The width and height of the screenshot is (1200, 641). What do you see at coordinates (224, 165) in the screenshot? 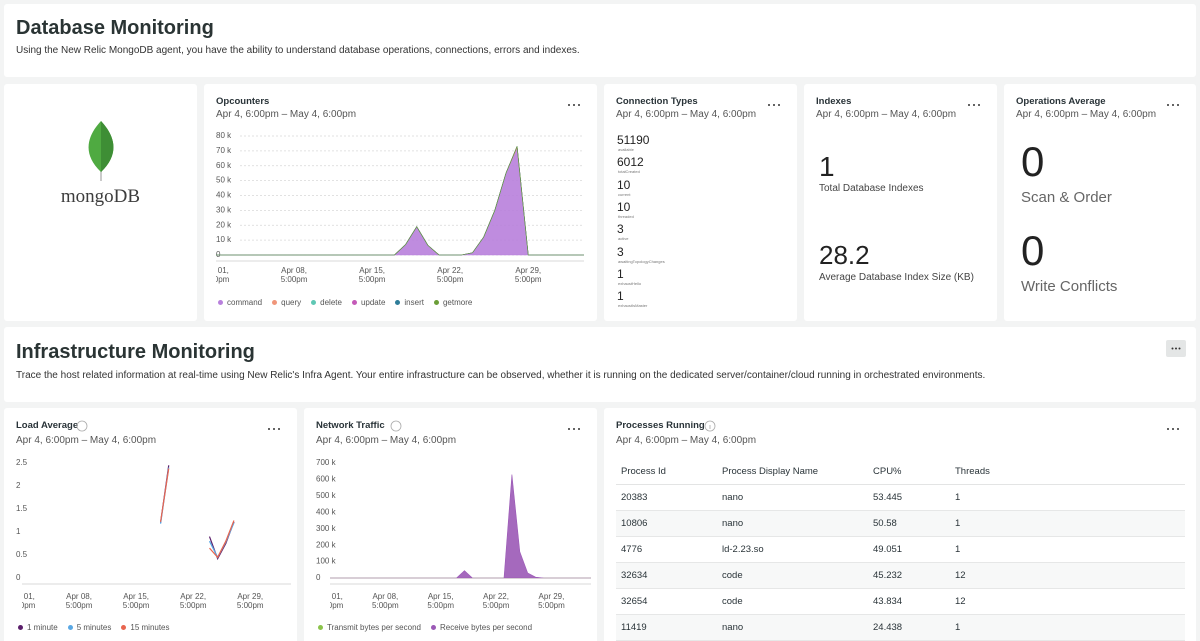
I see `y-tick-label: 60 k` at bounding box center [224, 165].